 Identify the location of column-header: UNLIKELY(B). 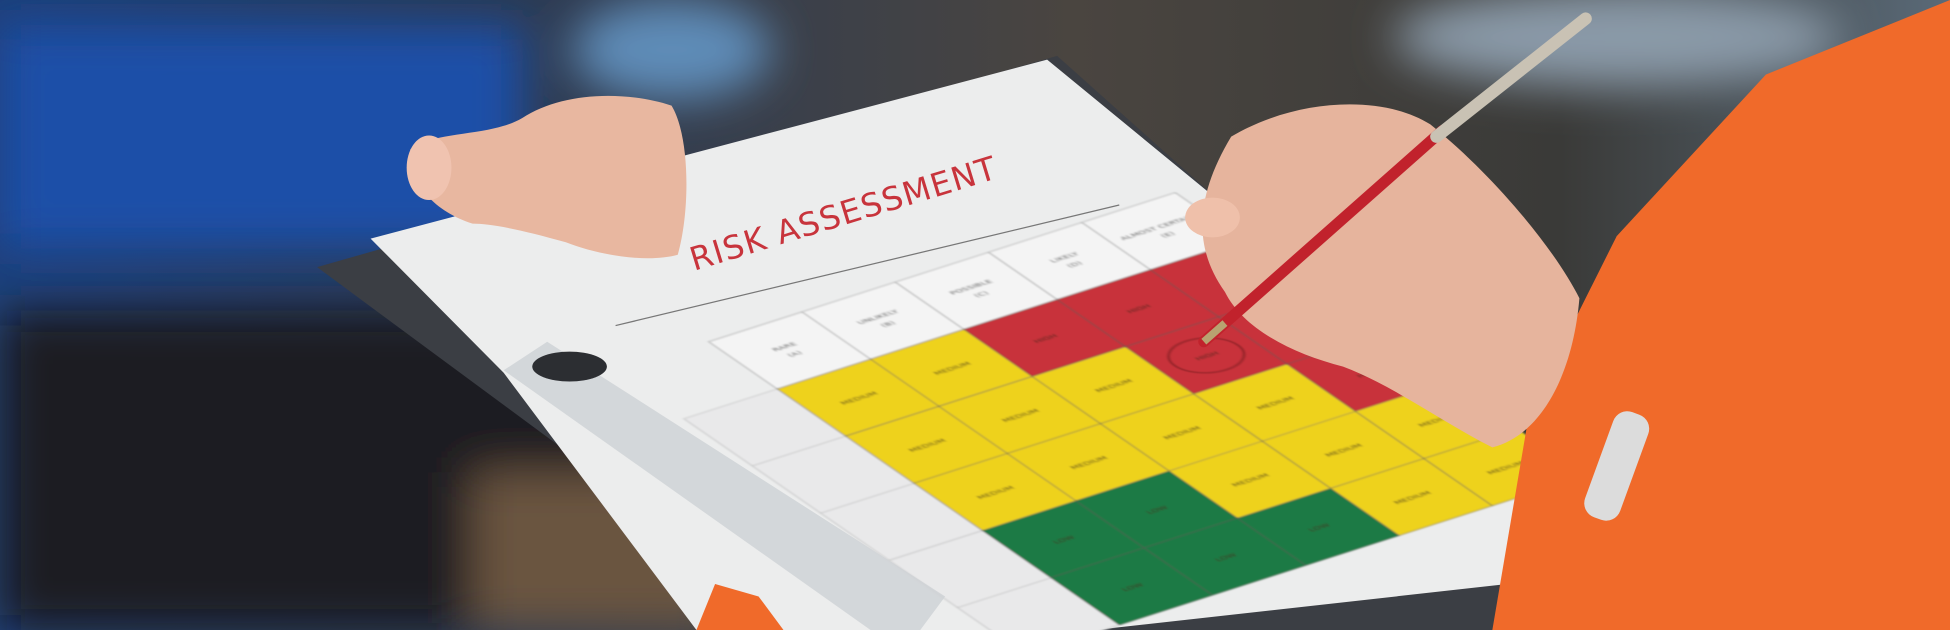
(883, 320).